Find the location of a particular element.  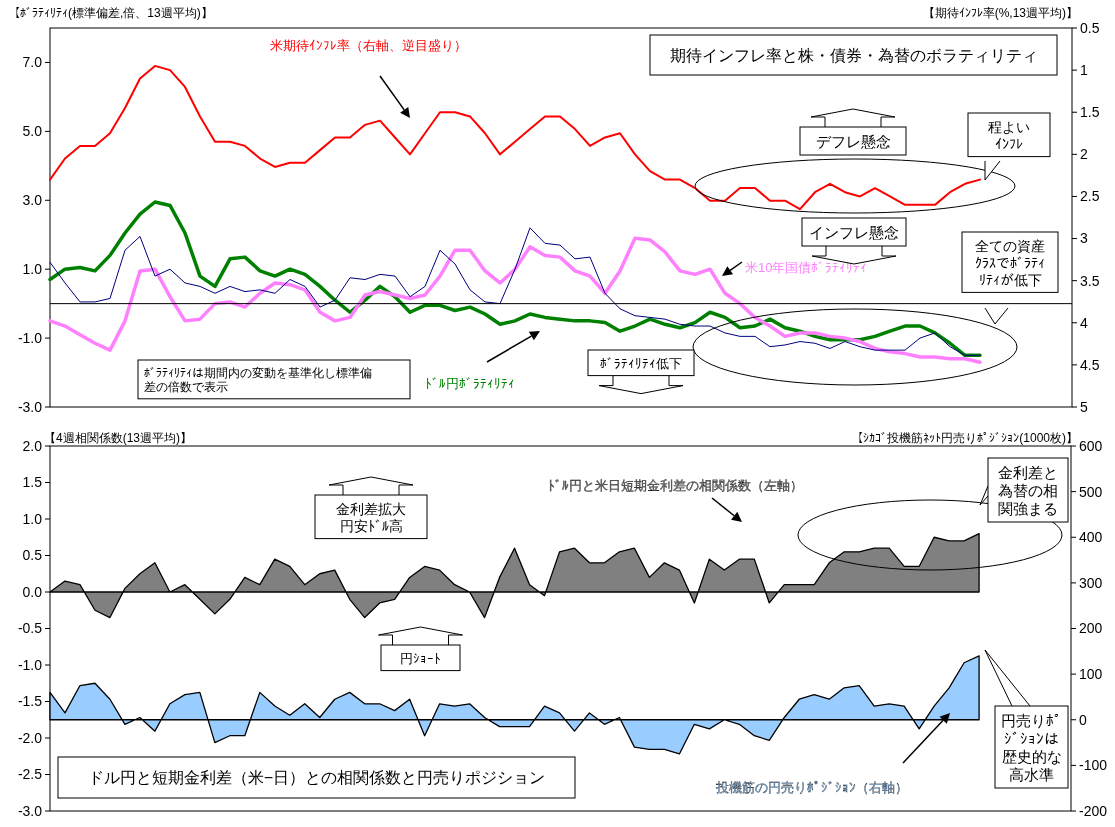

y-axis-title: 【ﾎﾞﾗﾃｨﾘﾃｨ(標準偏差,倍、13週平均)】 is located at coordinates (110, 13).